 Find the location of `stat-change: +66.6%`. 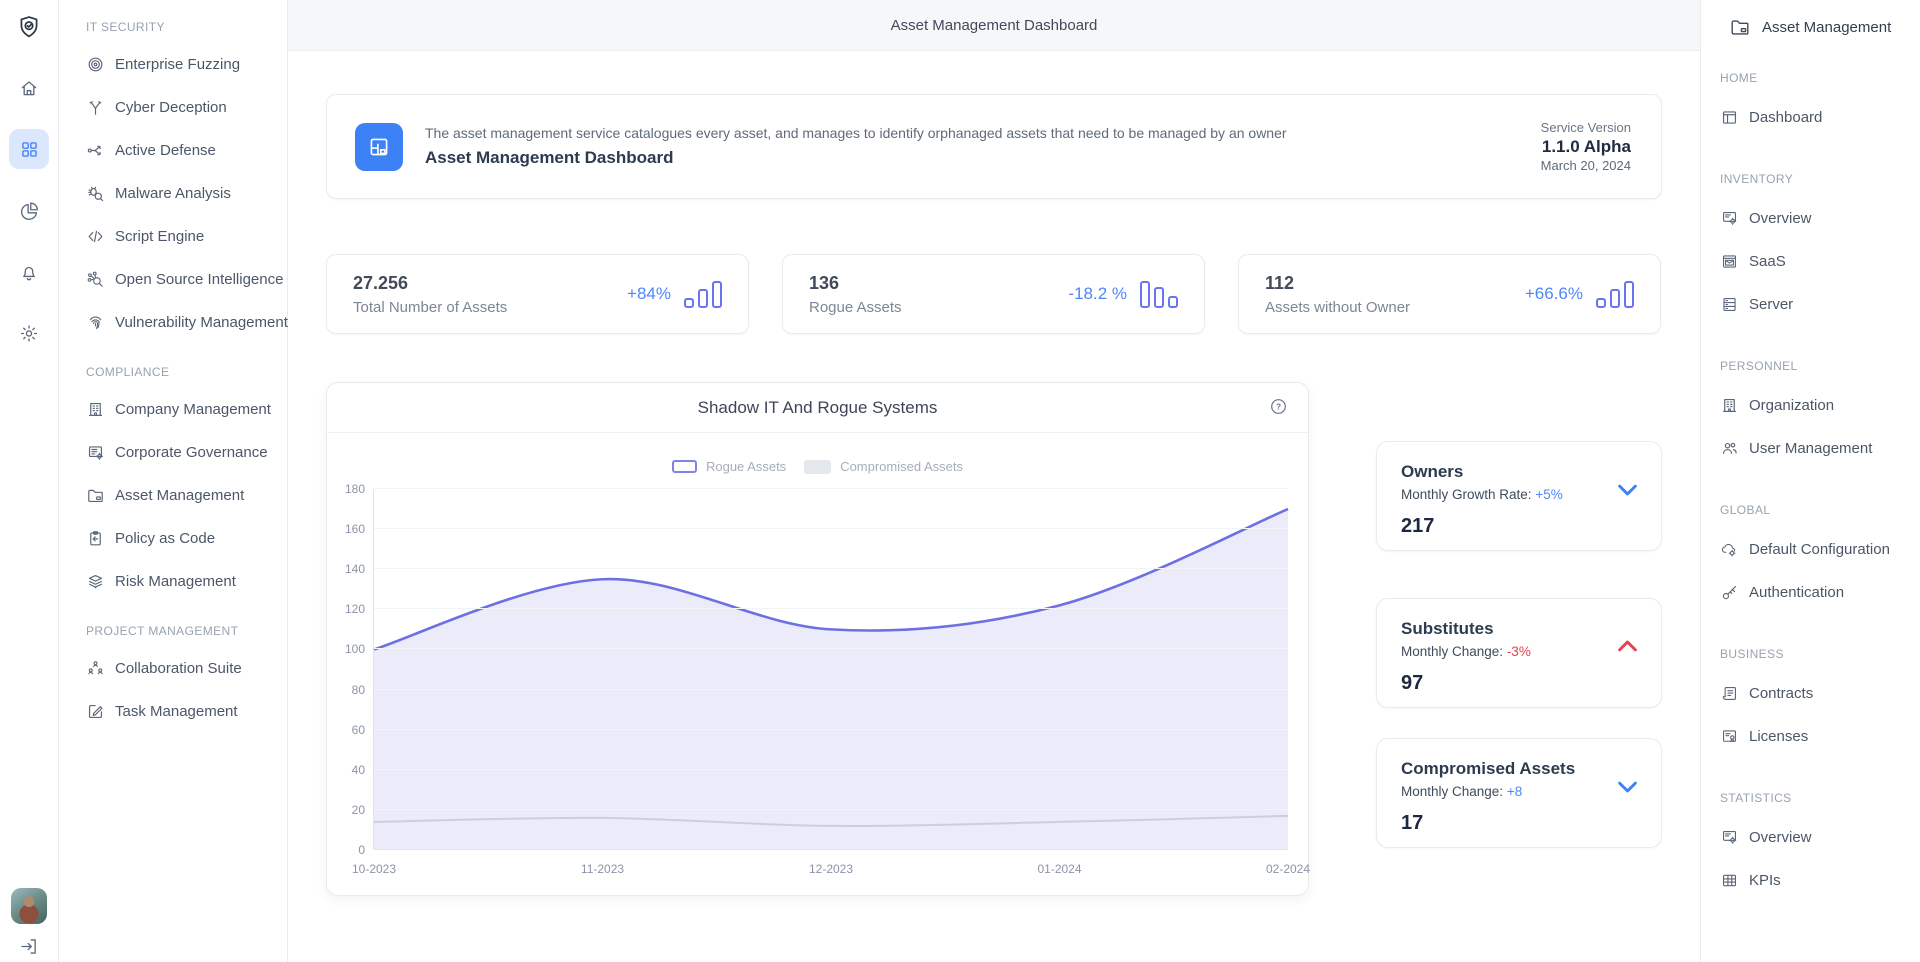

stat-change: +66.6% is located at coordinates (1553, 293).